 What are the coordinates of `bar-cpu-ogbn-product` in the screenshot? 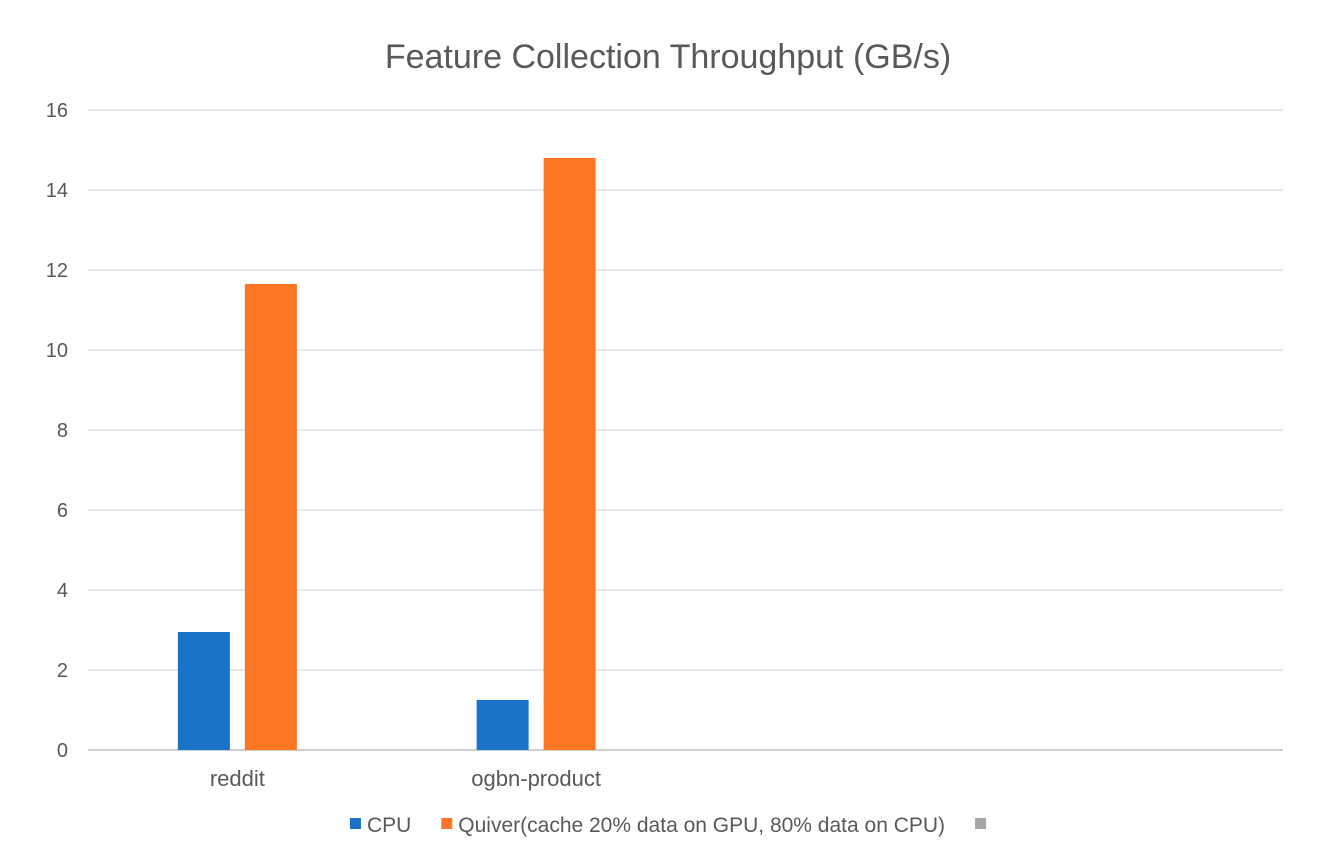 It's located at (502, 725).